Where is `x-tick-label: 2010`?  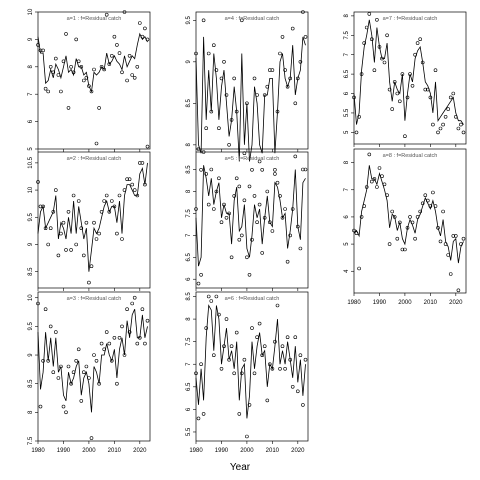 x-tick-label: 2010 is located at coordinates (273, 451).